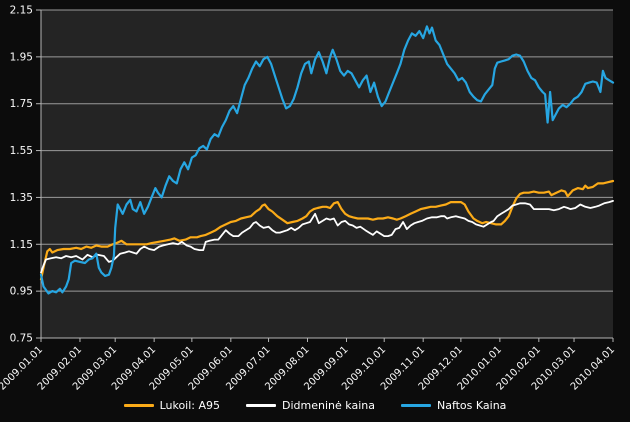 The image size is (630, 422). Describe the element at coordinates (21, 104) in the screenshot. I see `y-axis-label: 1.75` at that location.